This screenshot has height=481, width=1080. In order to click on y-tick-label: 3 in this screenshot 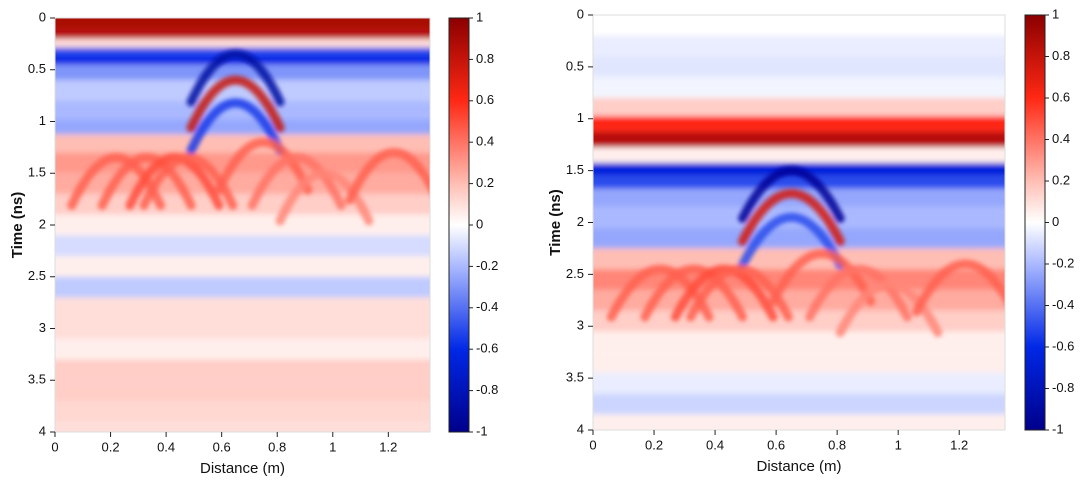, I will do `click(580, 325)`.